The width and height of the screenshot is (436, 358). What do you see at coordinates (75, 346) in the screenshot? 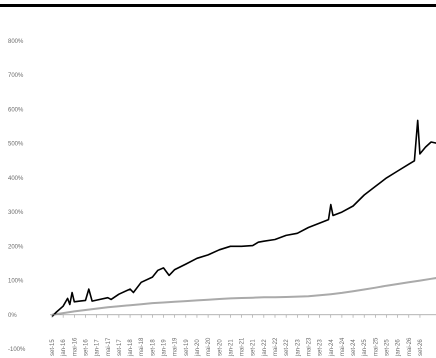
I see `x-tick-label: mai-16` at bounding box center [75, 346].